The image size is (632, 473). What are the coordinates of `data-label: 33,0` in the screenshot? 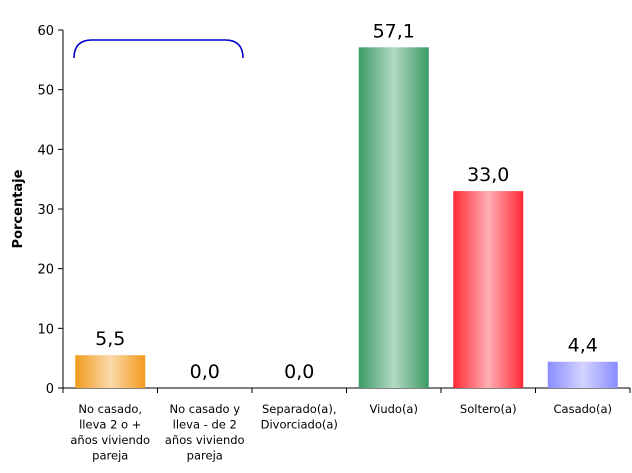 It's located at (488, 175).